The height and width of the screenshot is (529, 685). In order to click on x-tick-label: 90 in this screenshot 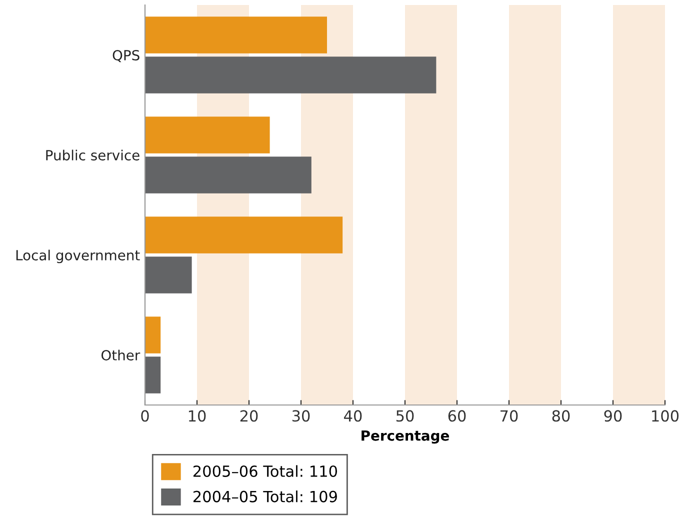, I will do `click(613, 416)`.